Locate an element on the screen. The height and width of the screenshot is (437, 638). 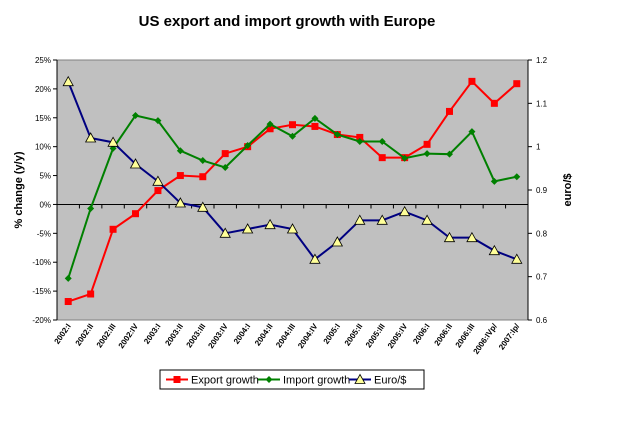
x-tick-label: 2007:Ip/ is located at coordinates (509, 336).